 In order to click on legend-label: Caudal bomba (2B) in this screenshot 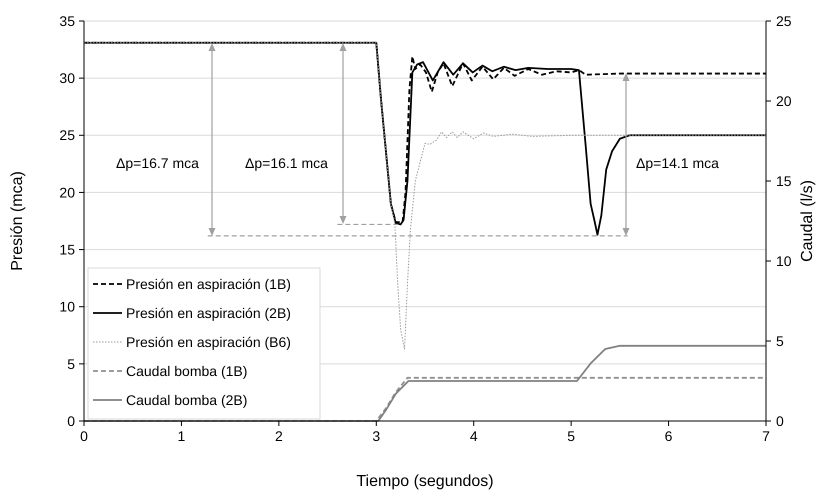, I will do `click(187, 400)`.